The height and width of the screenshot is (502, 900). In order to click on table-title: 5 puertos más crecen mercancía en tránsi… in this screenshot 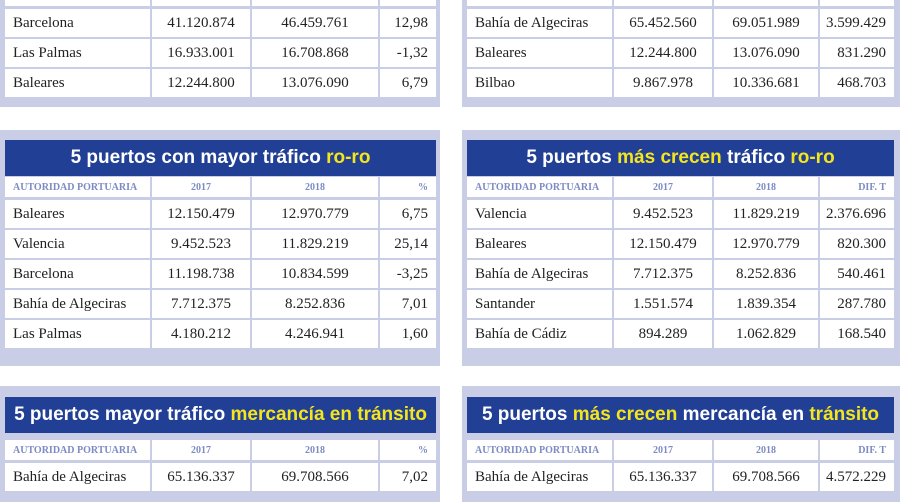, I will do `click(680, 415)`.